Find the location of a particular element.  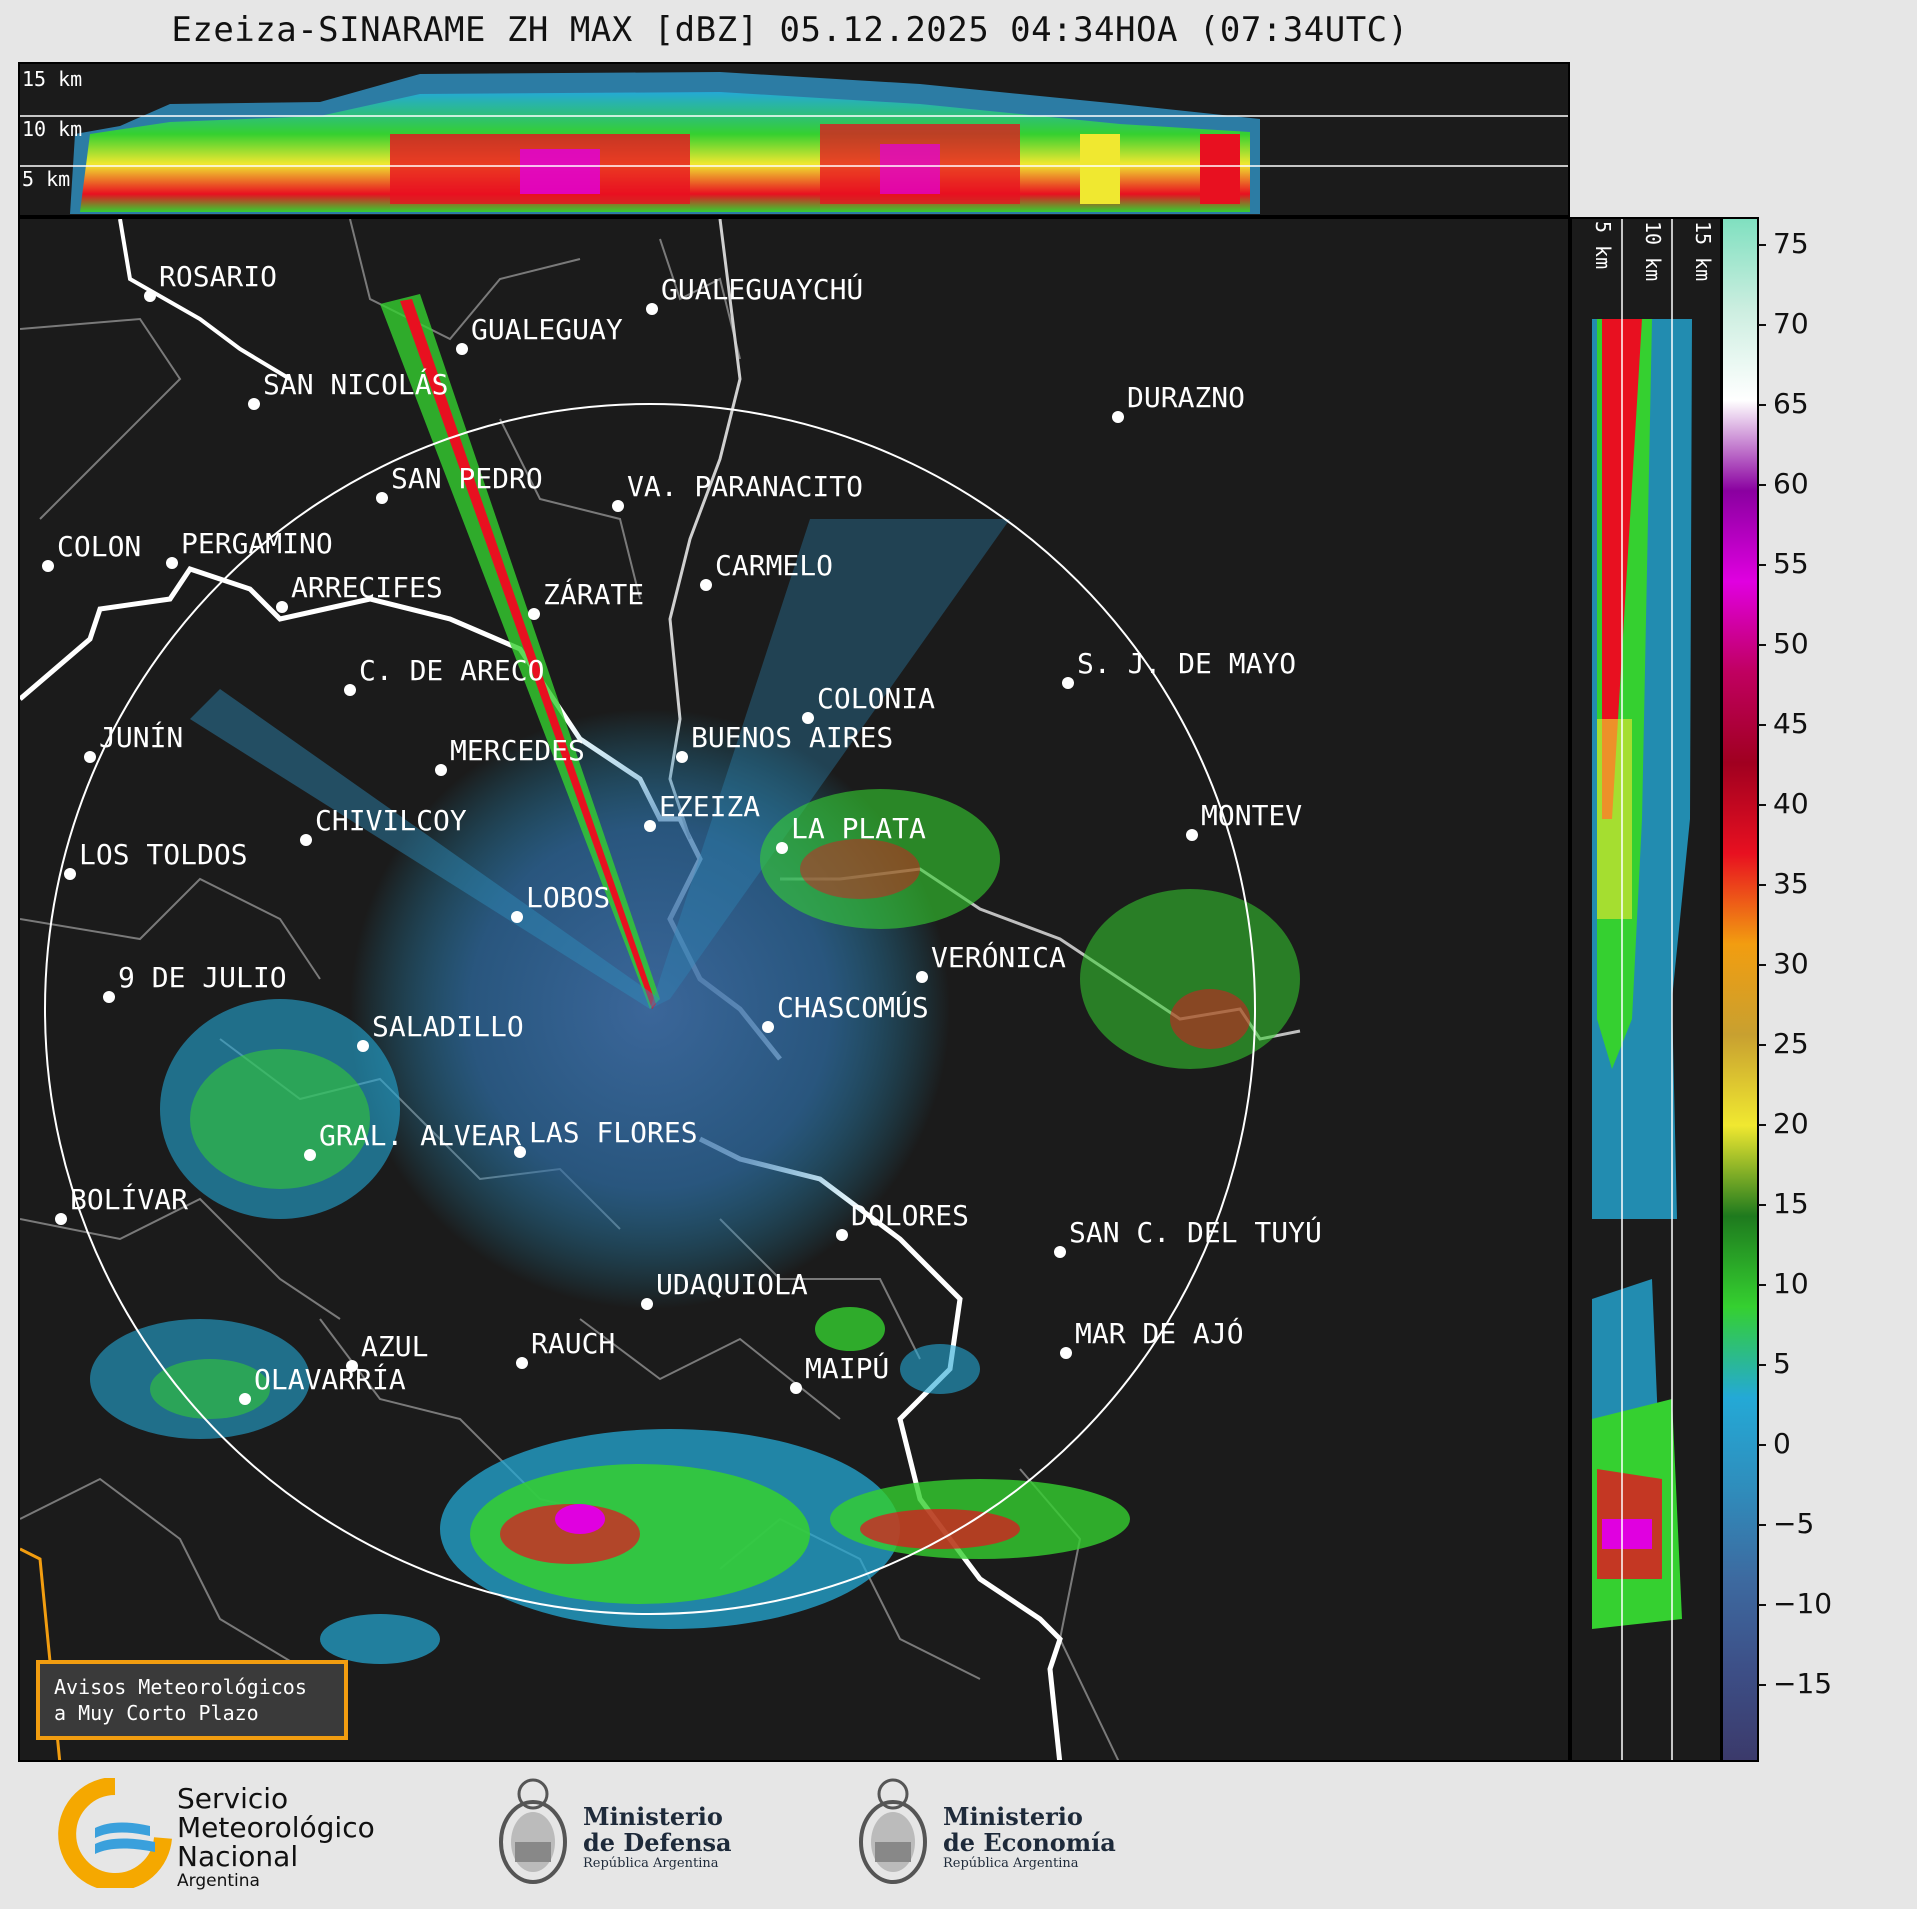

city-label: JUNÍN is located at coordinates (141, 737).